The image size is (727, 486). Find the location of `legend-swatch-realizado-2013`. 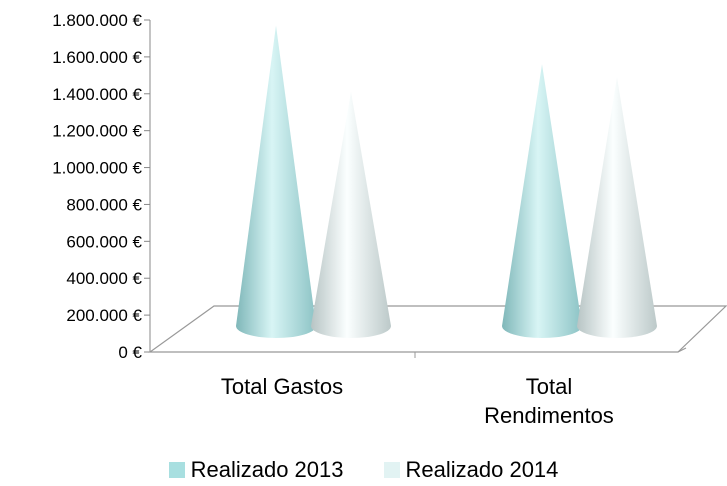

legend-swatch-realizado-2013 is located at coordinates (176, 470).